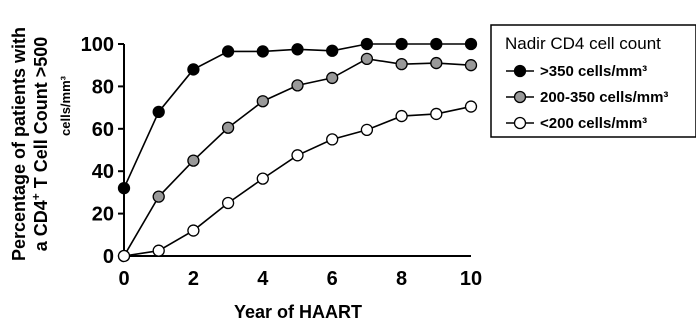 The height and width of the screenshot is (325, 696). Describe the element at coordinates (36, 196) in the screenshot. I see `y-axis-title-line2-sup: +` at that location.